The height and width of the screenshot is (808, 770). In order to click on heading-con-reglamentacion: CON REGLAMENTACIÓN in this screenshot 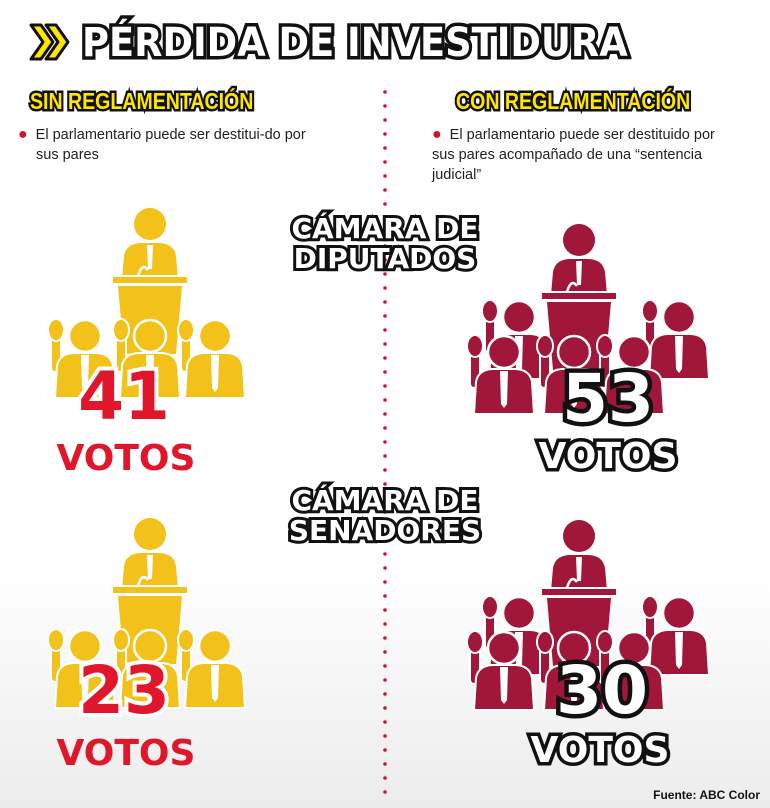, I will do `click(573, 101)`.